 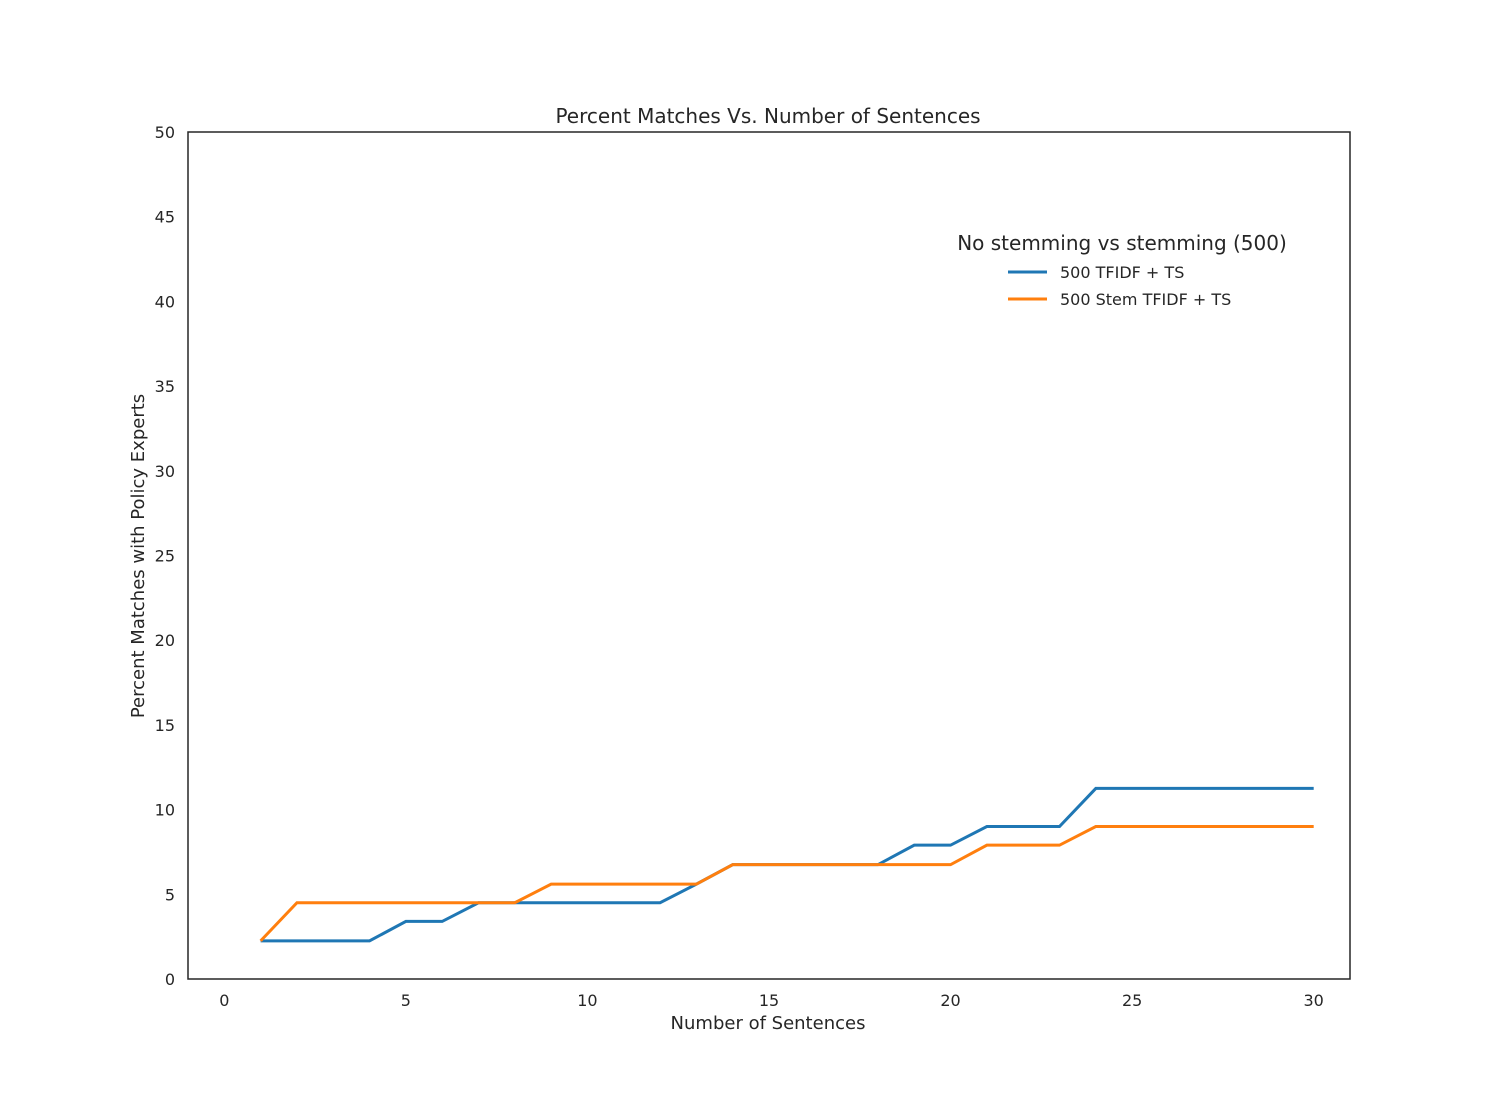 What do you see at coordinates (165, 217) in the screenshot?
I see `y-tick-label: 45` at bounding box center [165, 217].